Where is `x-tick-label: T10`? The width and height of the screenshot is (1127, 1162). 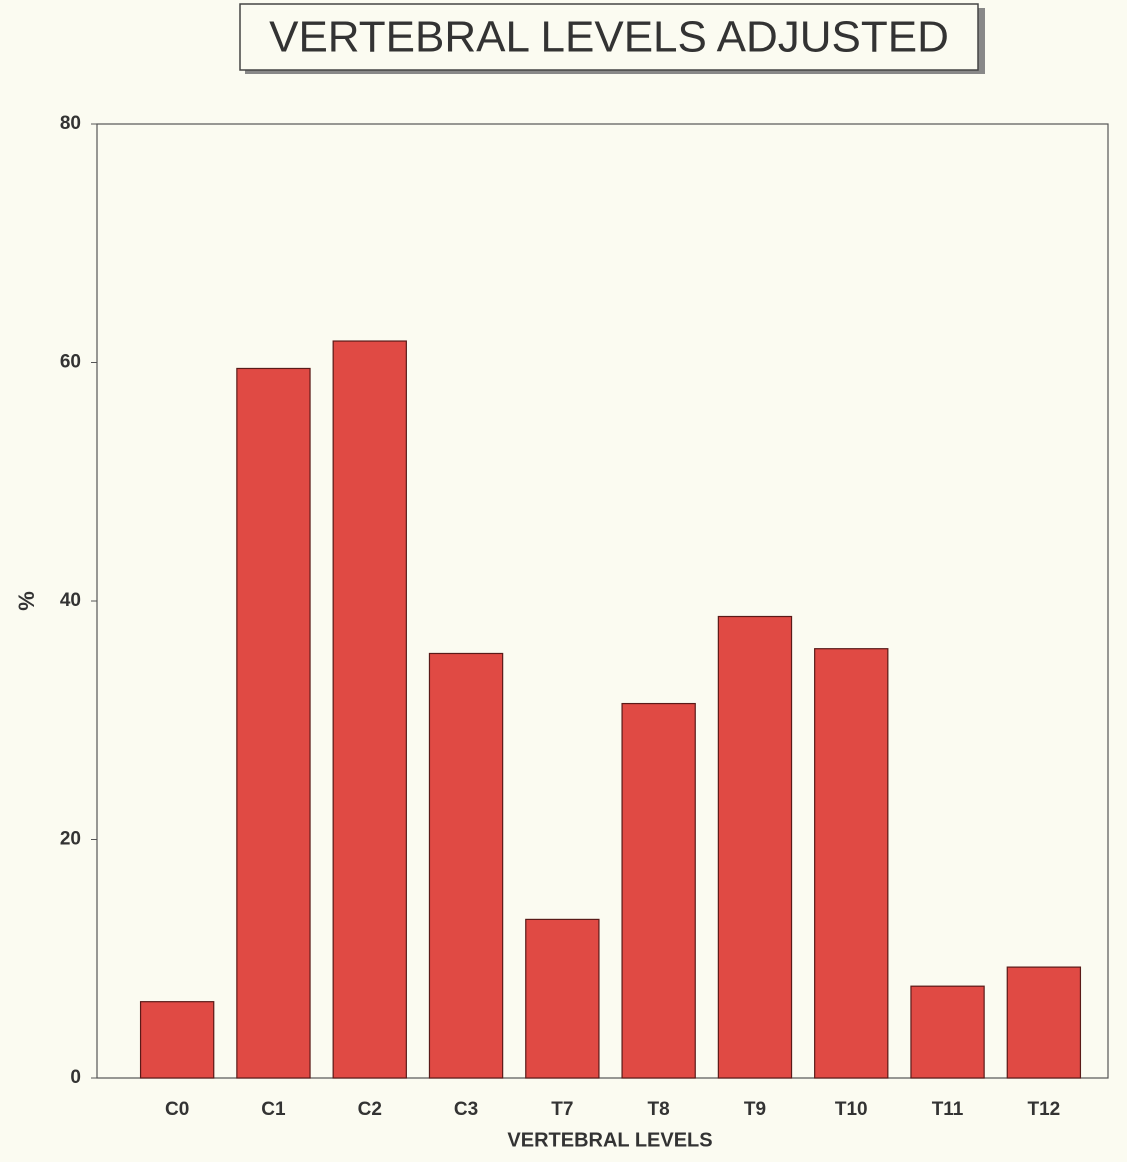 x-tick-label: T10 is located at coordinates (851, 1109).